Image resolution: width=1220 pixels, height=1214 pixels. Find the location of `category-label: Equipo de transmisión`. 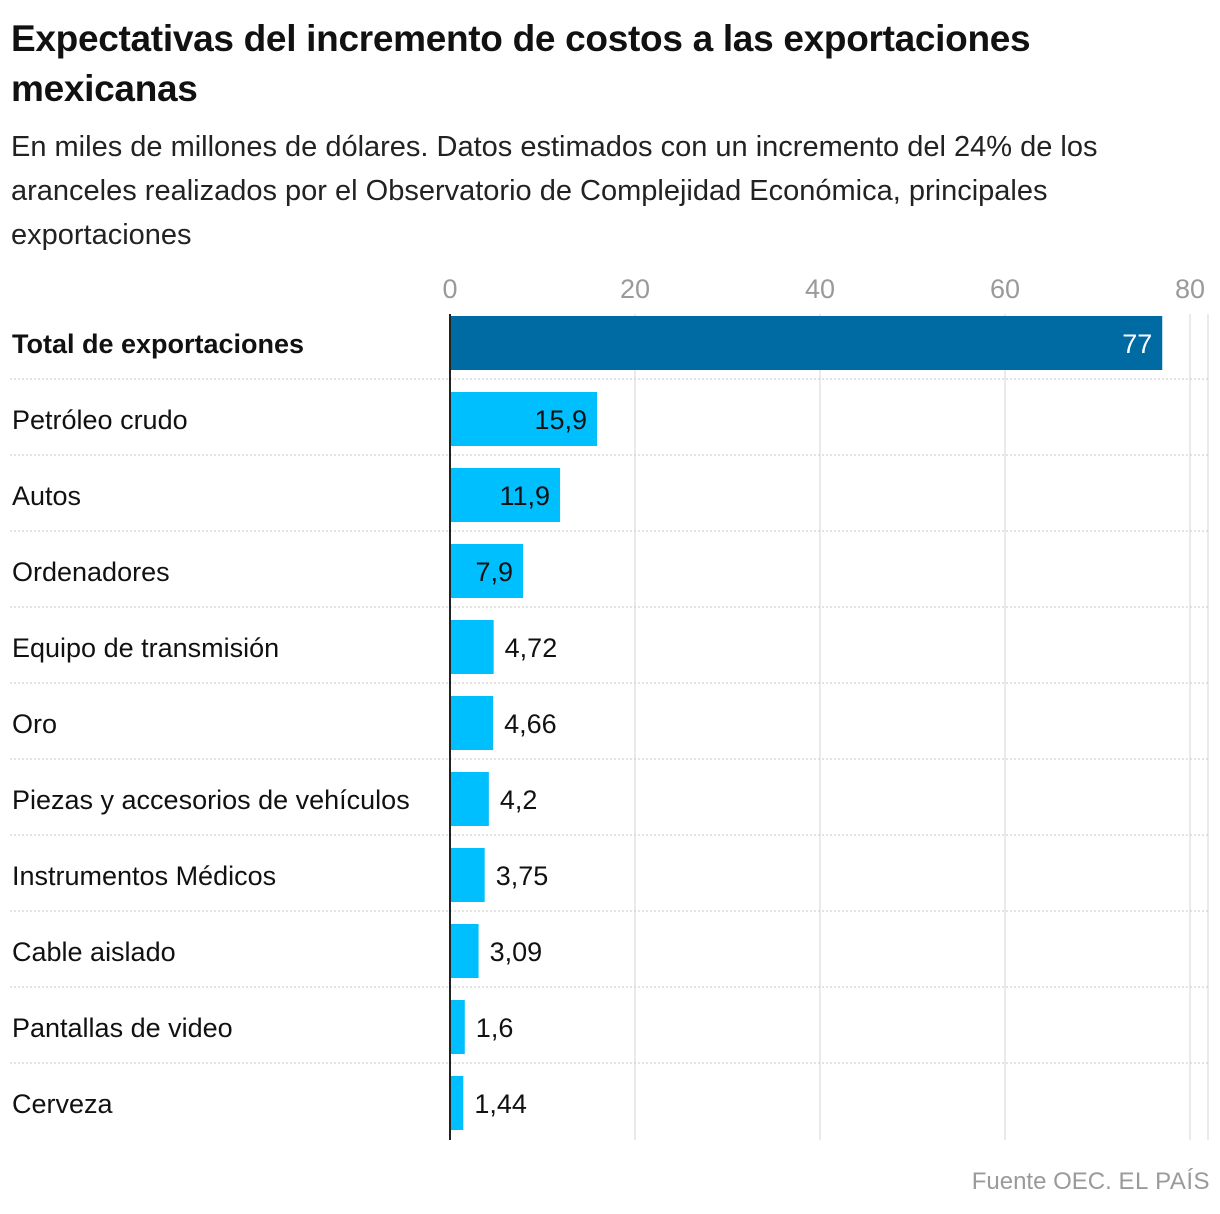

category-label: Equipo de transmisión is located at coordinates (145, 648).